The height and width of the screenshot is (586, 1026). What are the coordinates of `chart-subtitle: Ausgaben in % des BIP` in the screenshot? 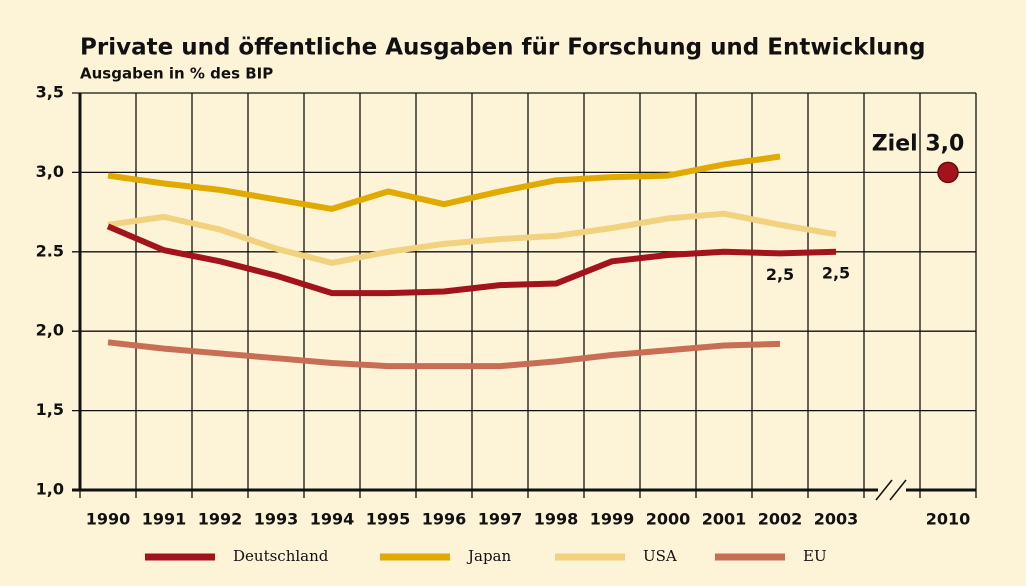 It's located at (176, 74).